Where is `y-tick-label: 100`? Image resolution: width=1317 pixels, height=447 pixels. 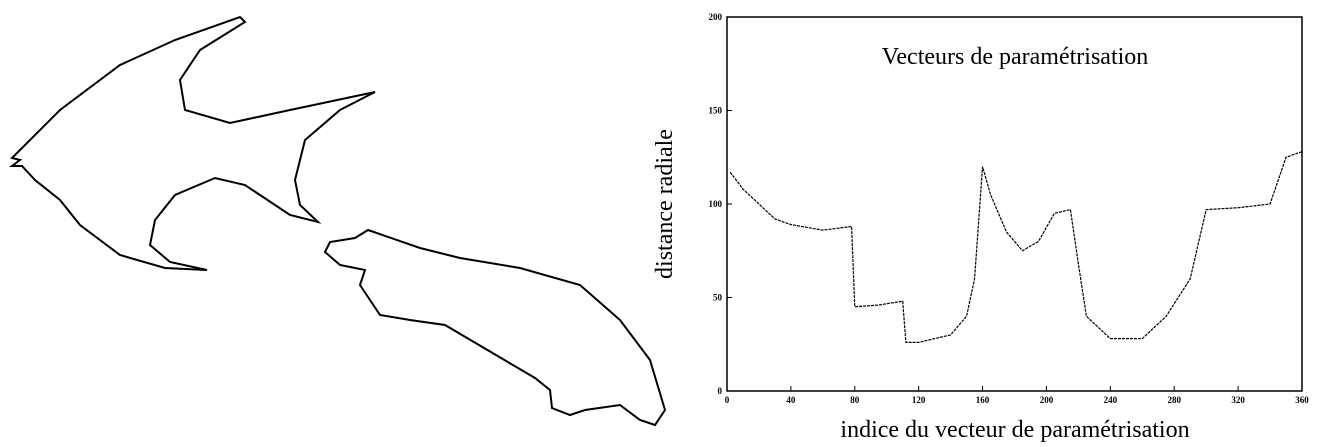 y-tick-label: 100 is located at coordinates (716, 204).